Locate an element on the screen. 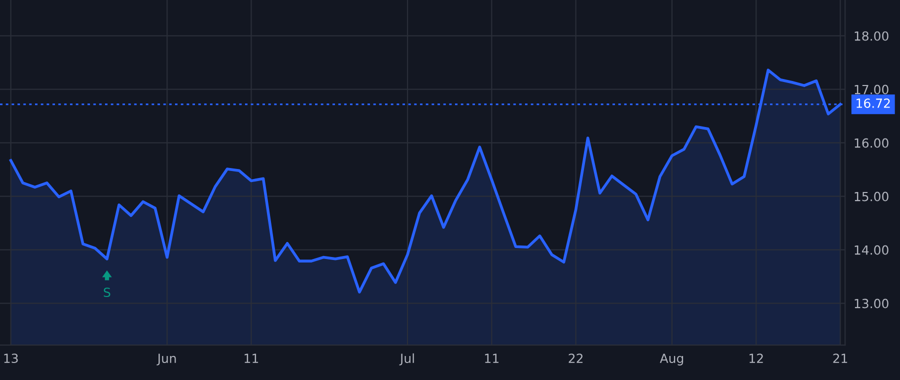 This screenshot has height=380, width=900. x-tick-label: Jun is located at coordinates (166, 360).